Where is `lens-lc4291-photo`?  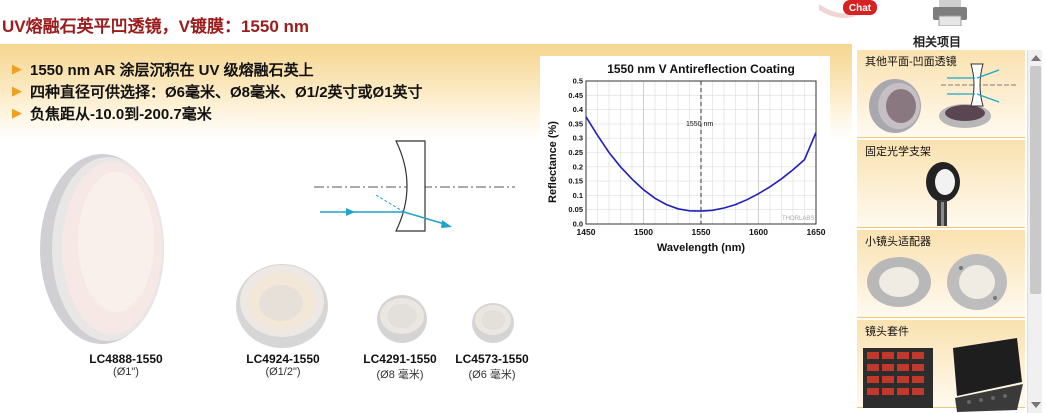
lens-lc4291-photo is located at coordinates (402, 319).